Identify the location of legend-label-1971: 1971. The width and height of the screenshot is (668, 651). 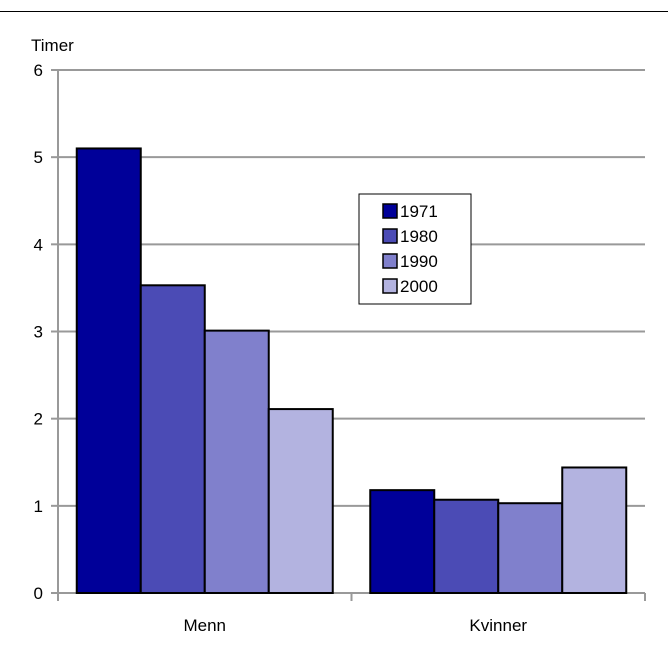
(419, 211).